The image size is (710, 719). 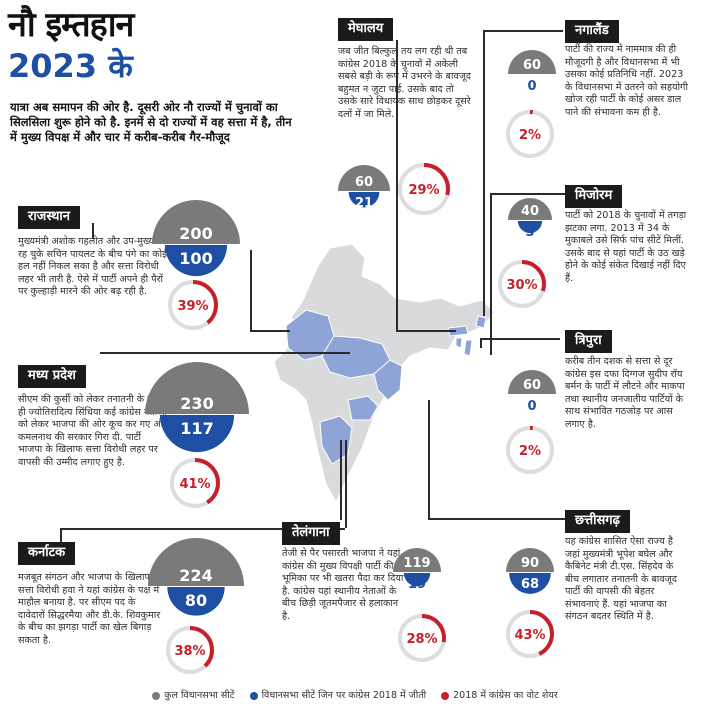 What do you see at coordinates (481, 343) in the screenshot?
I see `connector-tripura-v` at bounding box center [481, 343].